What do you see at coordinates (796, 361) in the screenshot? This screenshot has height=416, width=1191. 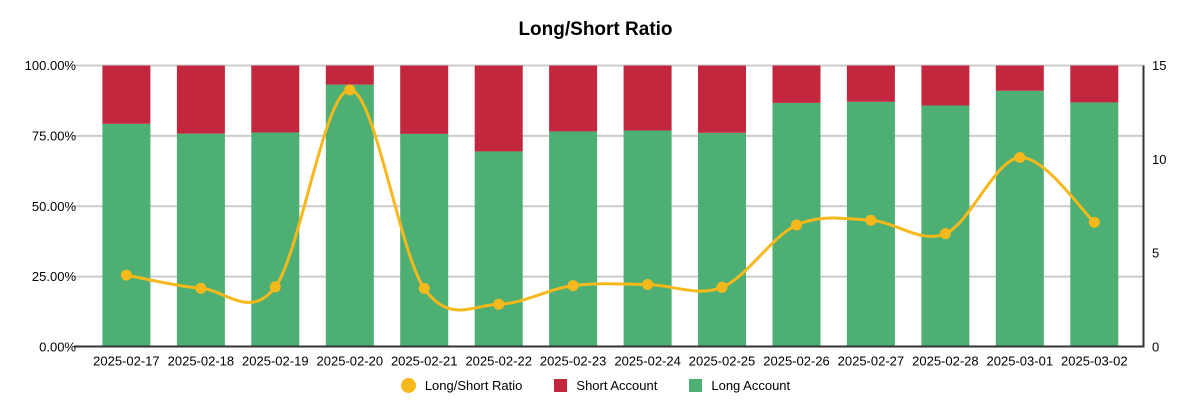 I see `x-axis-label: 2025-02-26` at bounding box center [796, 361].